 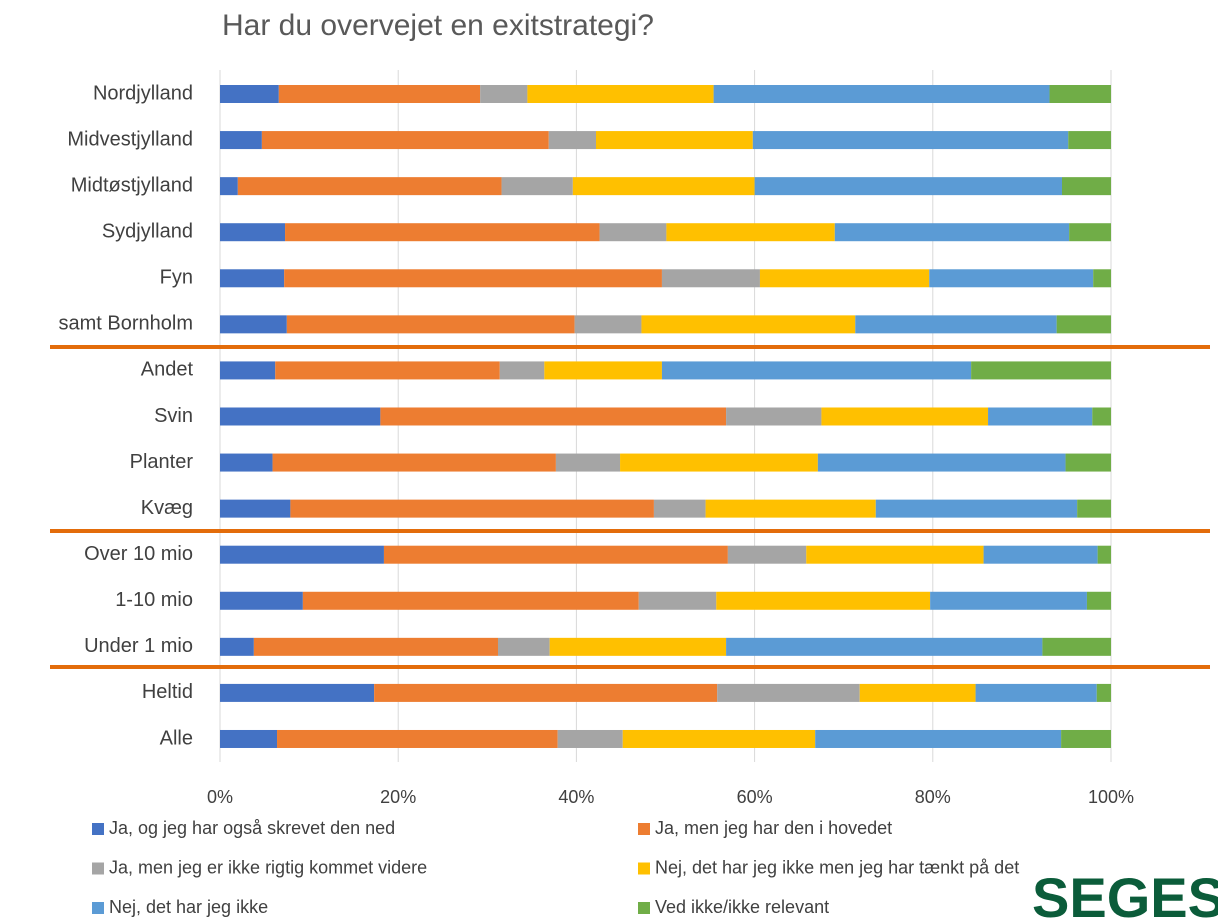 I want to click on y-tick-label: samt Bornholm, so click(x=126, y=324).